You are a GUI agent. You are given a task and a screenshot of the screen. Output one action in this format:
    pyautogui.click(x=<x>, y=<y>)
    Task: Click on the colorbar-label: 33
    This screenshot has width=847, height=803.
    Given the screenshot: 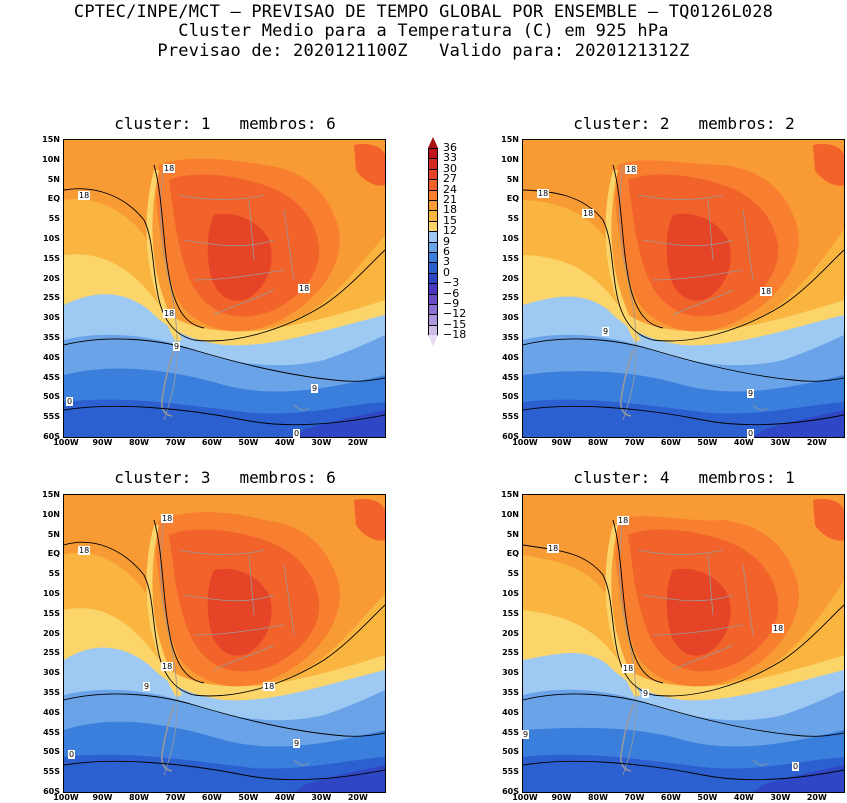 What is the action you would take?
    pyautogui.click(x=450, y=158)
    